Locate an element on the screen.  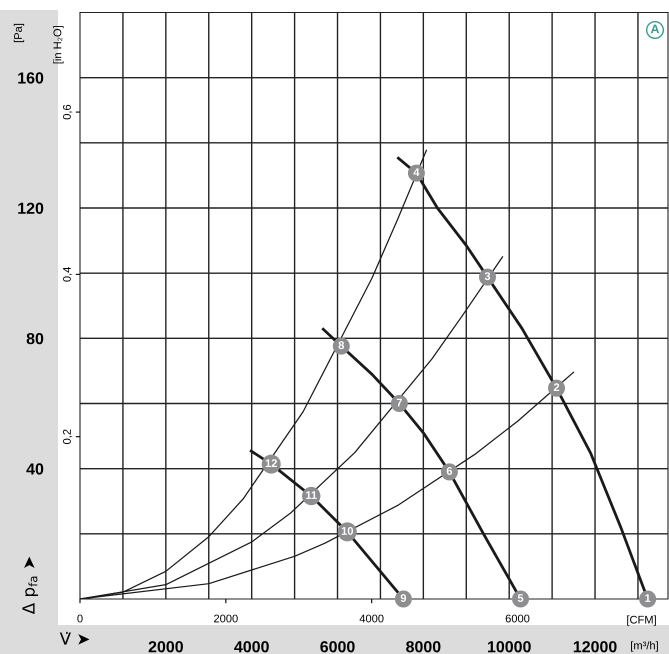
annotation: 4 is located at coordinates (416, 172).